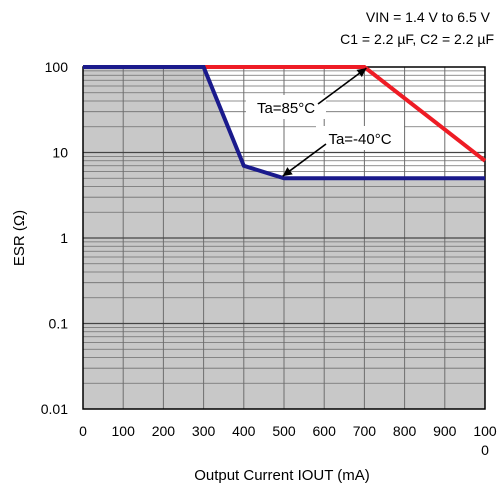 Image resolution: width=498 pixels, height=490 pixels. Describe the element at coordinates (365, 431) in the screenshot. I see `x-tick-label: 700` at that location.